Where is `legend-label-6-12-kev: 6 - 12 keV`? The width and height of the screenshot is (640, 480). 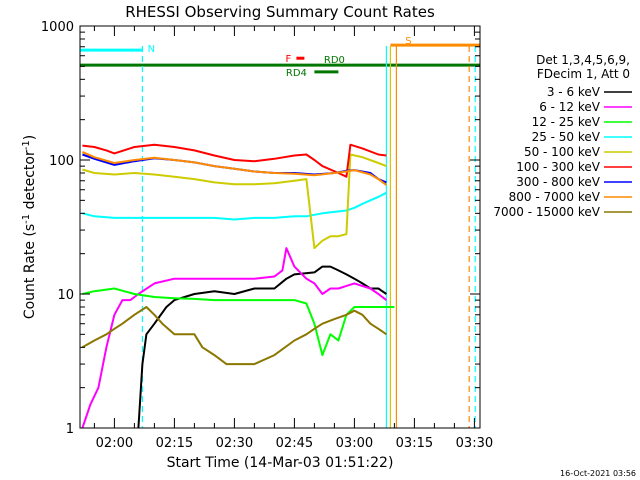 legend-label-6-12-kev: 6 - 12 keV is located at coordinates (570, 107).